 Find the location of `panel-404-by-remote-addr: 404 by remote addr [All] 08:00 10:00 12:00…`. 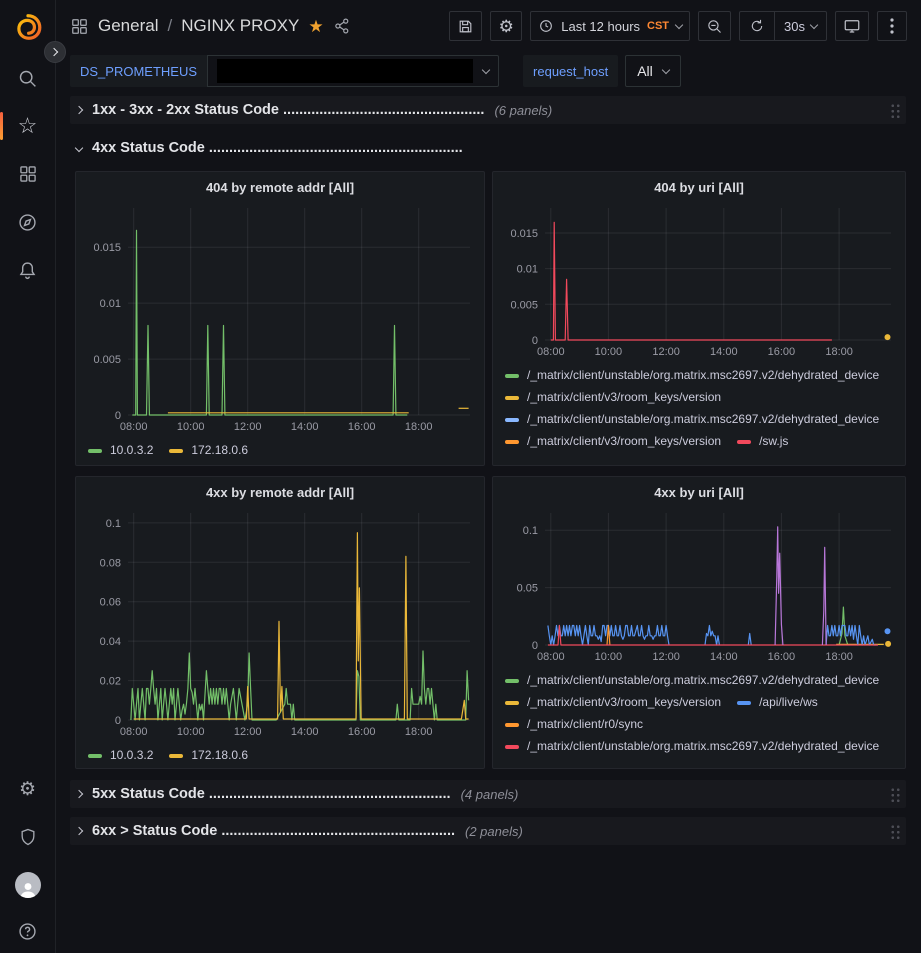

panel-404-by-remote-addr: 404 by remote addr [All] 08:00 10:00 12:00… is located at coordinates (280, 318).